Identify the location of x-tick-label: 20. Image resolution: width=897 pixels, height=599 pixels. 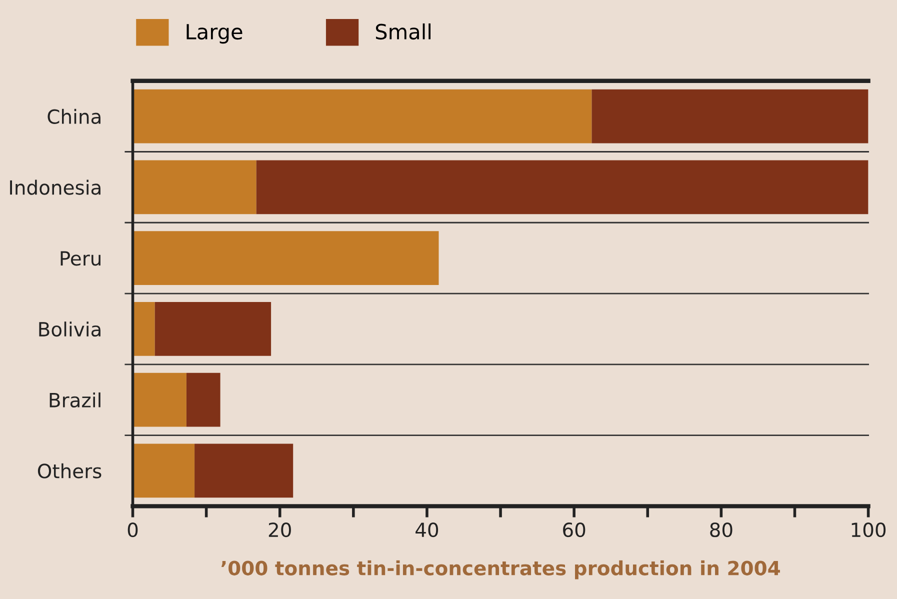
(279, 530).